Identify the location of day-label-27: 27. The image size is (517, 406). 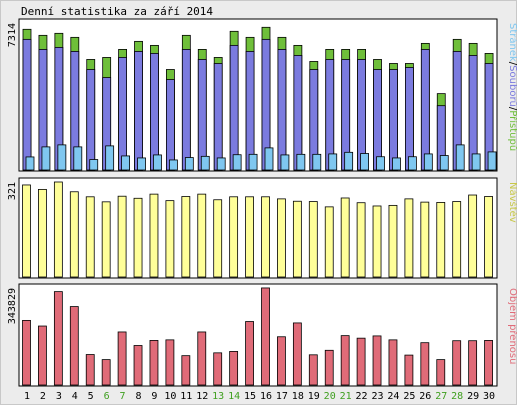
(441, 396).